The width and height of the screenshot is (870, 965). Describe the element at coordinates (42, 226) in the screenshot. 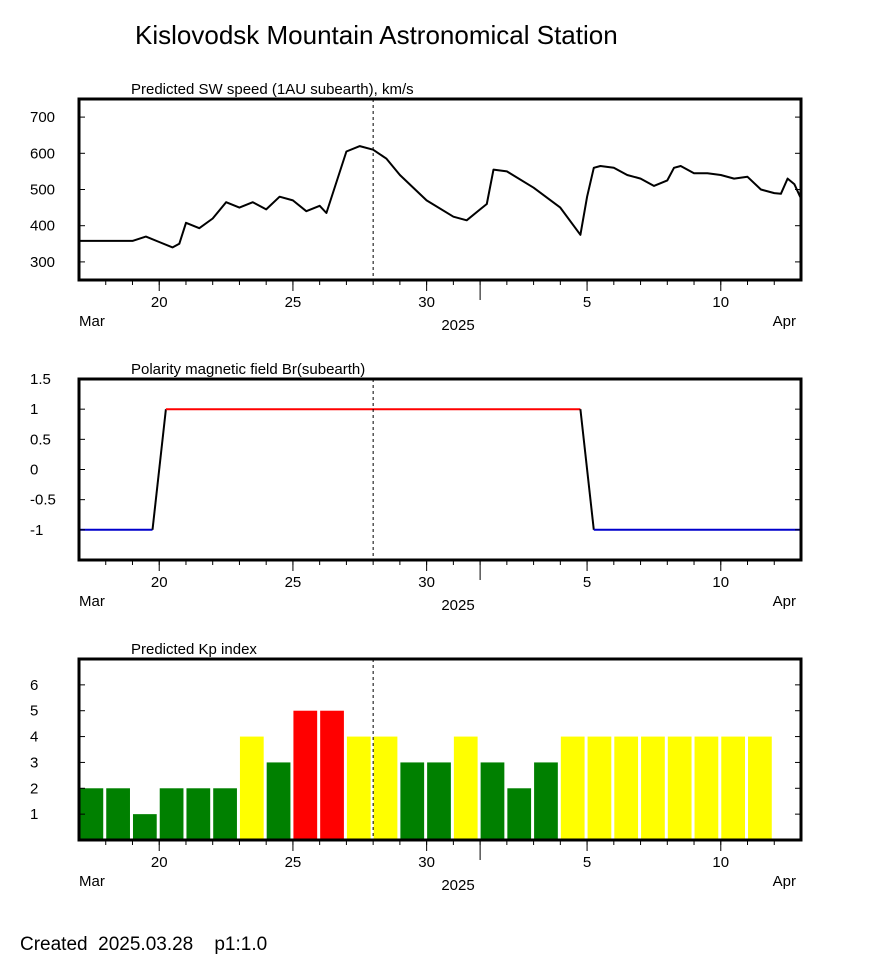

I see `y-tick-label: 400` at that location.